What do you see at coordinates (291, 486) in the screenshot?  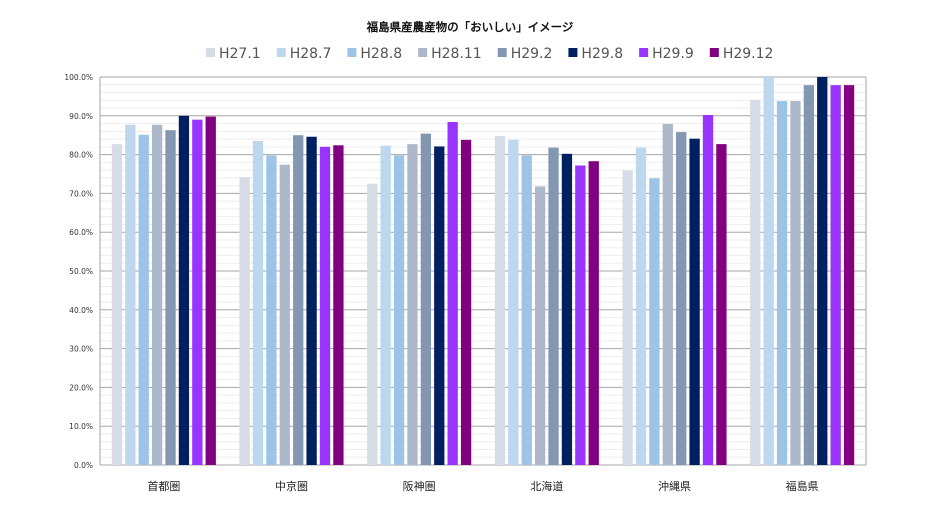 I see `x-tick-label: 中京圏` at bounding box center [291, 486].